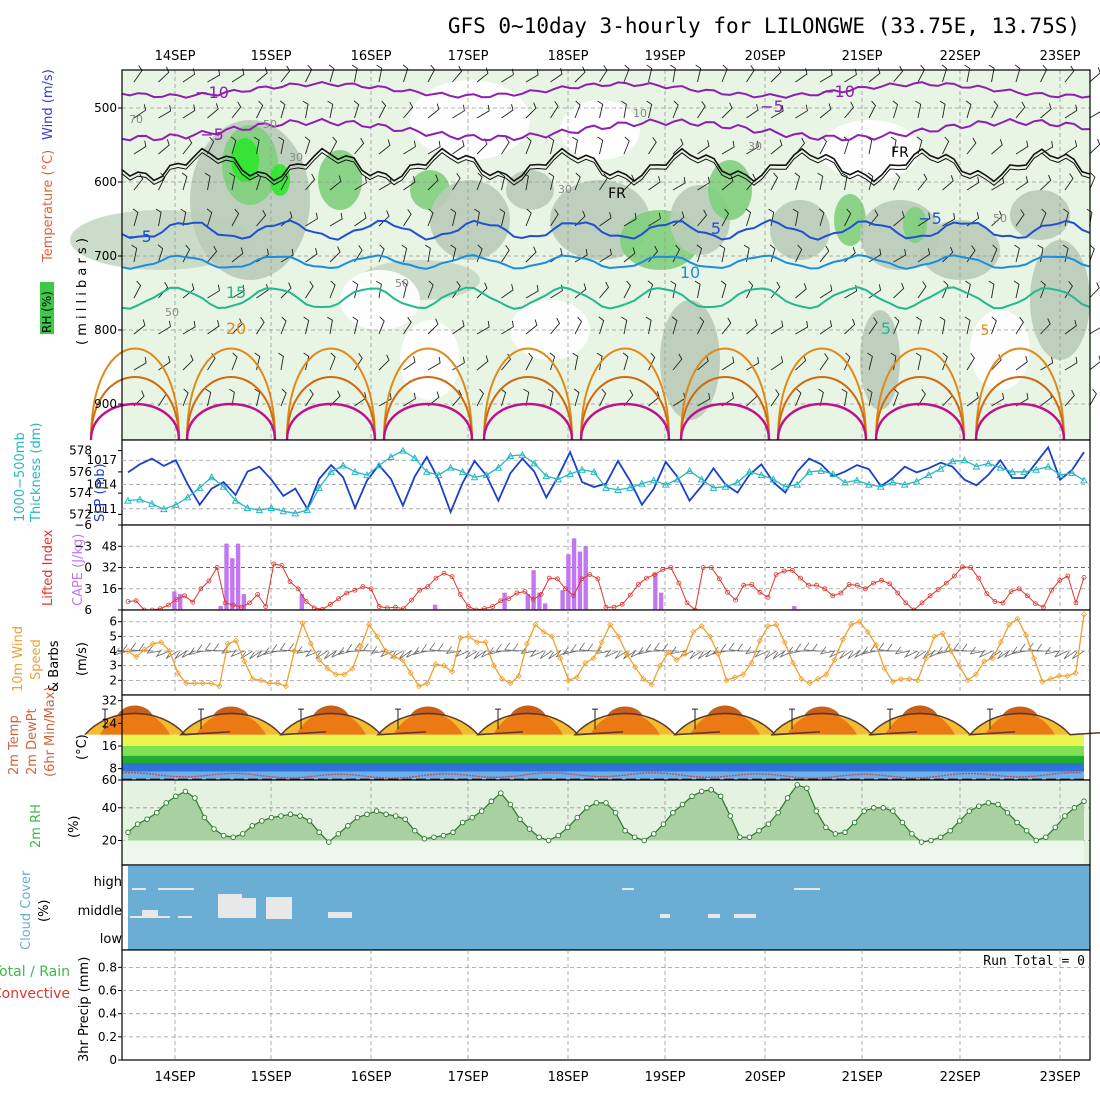 This screenshot has width=1100, height=1104. I want to click on top-date-14SEP: 14SEP, so click(175, 56).